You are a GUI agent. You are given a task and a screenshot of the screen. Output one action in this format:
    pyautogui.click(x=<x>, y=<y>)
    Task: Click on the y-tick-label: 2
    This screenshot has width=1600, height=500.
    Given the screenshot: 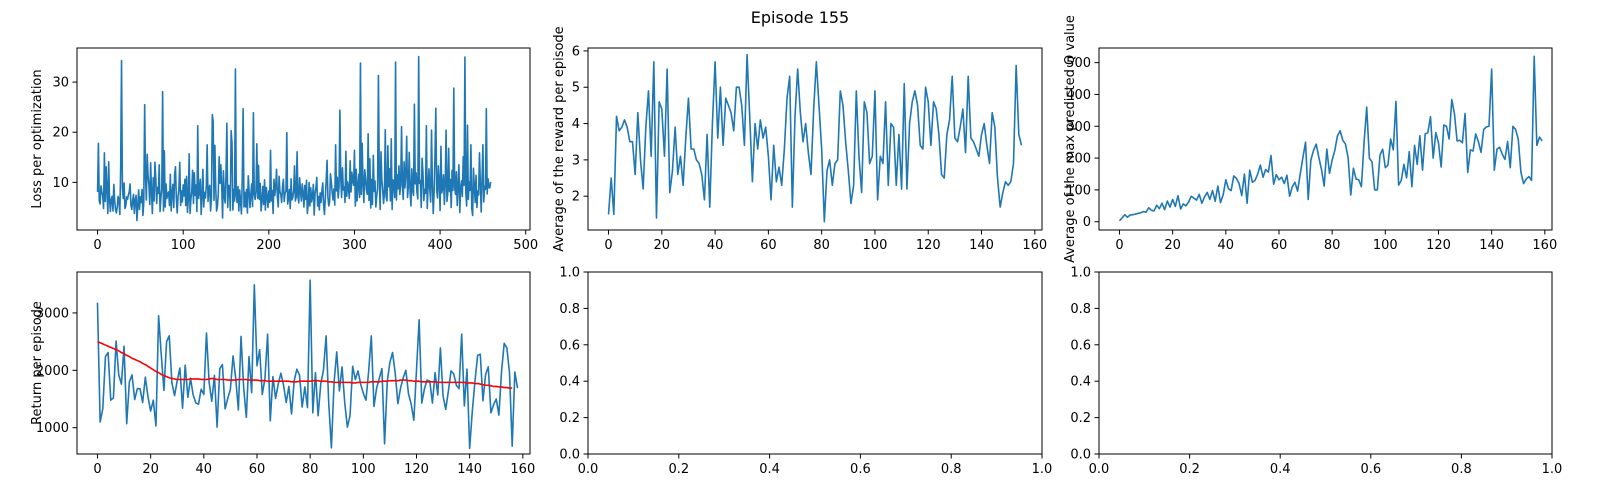 What is the action you would take?
    pyautogui.click(x=576, y=197)
    